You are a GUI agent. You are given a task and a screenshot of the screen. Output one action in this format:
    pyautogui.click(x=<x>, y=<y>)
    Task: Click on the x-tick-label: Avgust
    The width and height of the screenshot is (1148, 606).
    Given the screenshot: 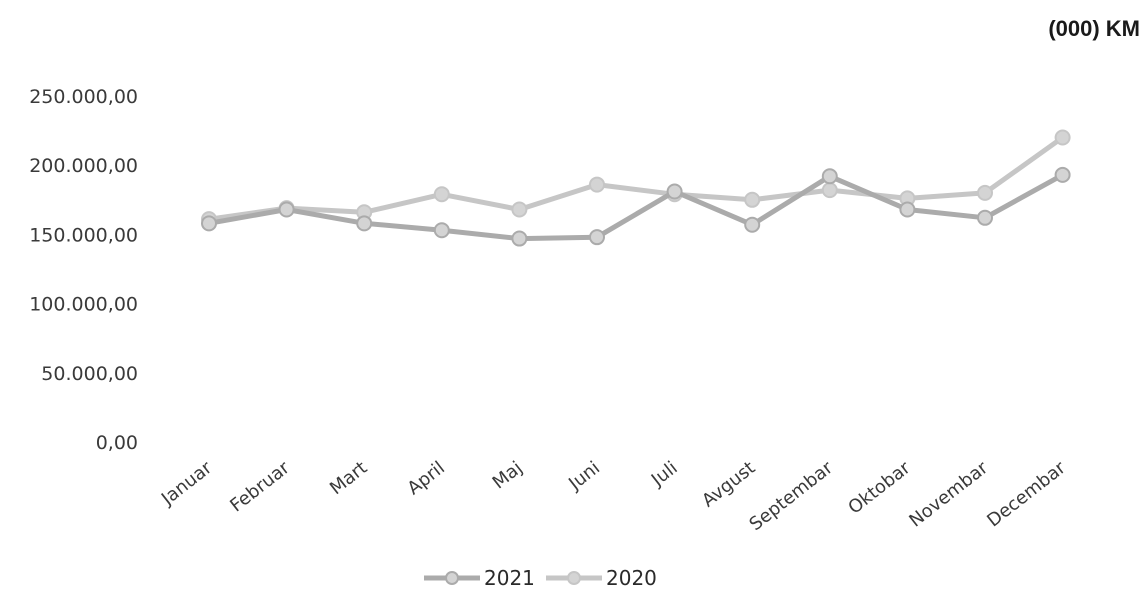 What is the action you would take?
    pyautogui.click(x=728, y=484)
    